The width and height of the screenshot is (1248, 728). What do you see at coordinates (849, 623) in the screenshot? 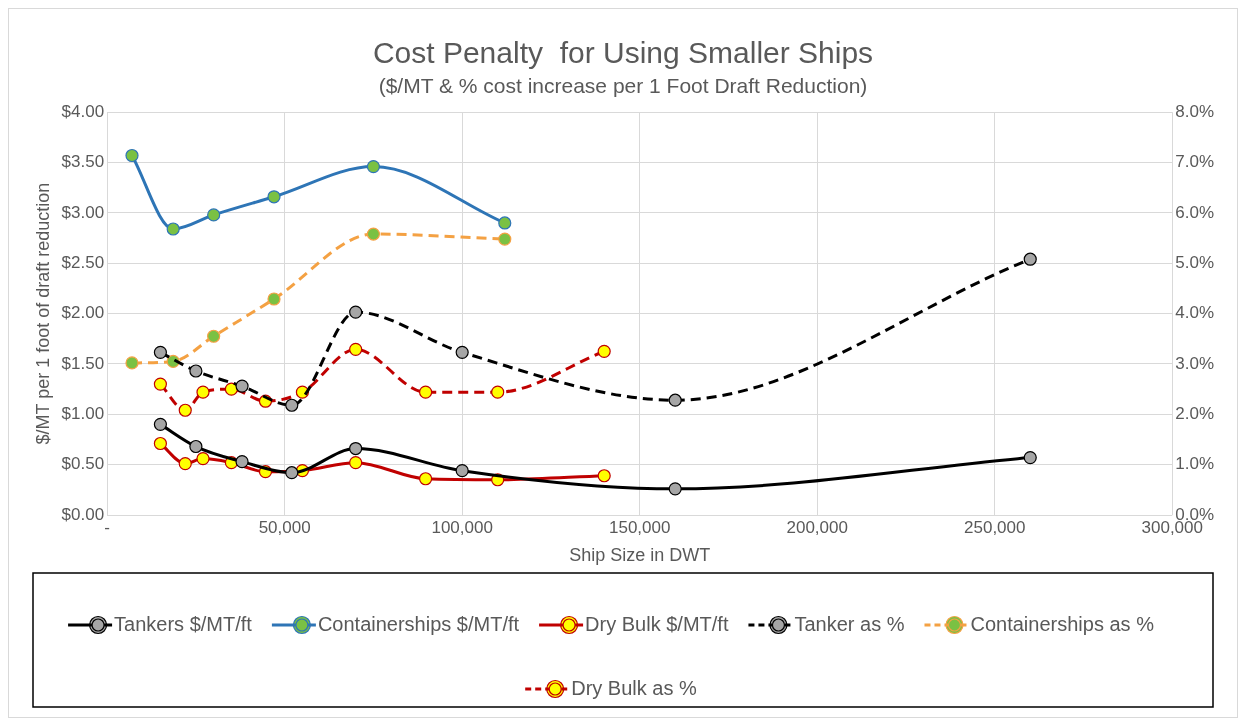
I see `legend-label: Tanker as %` at bounding box center [849, 623].